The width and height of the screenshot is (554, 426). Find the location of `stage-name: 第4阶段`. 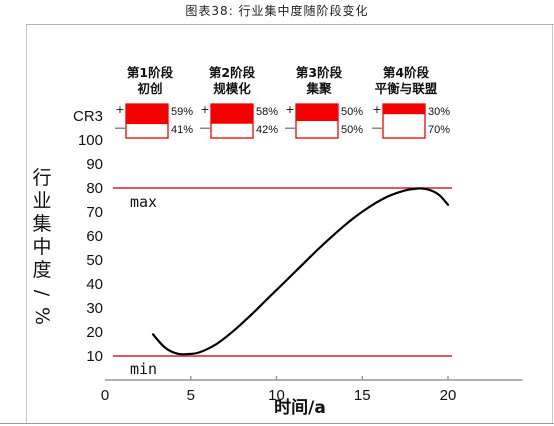

stage-name: 第4阶段 is located at coordinates (406, 72).